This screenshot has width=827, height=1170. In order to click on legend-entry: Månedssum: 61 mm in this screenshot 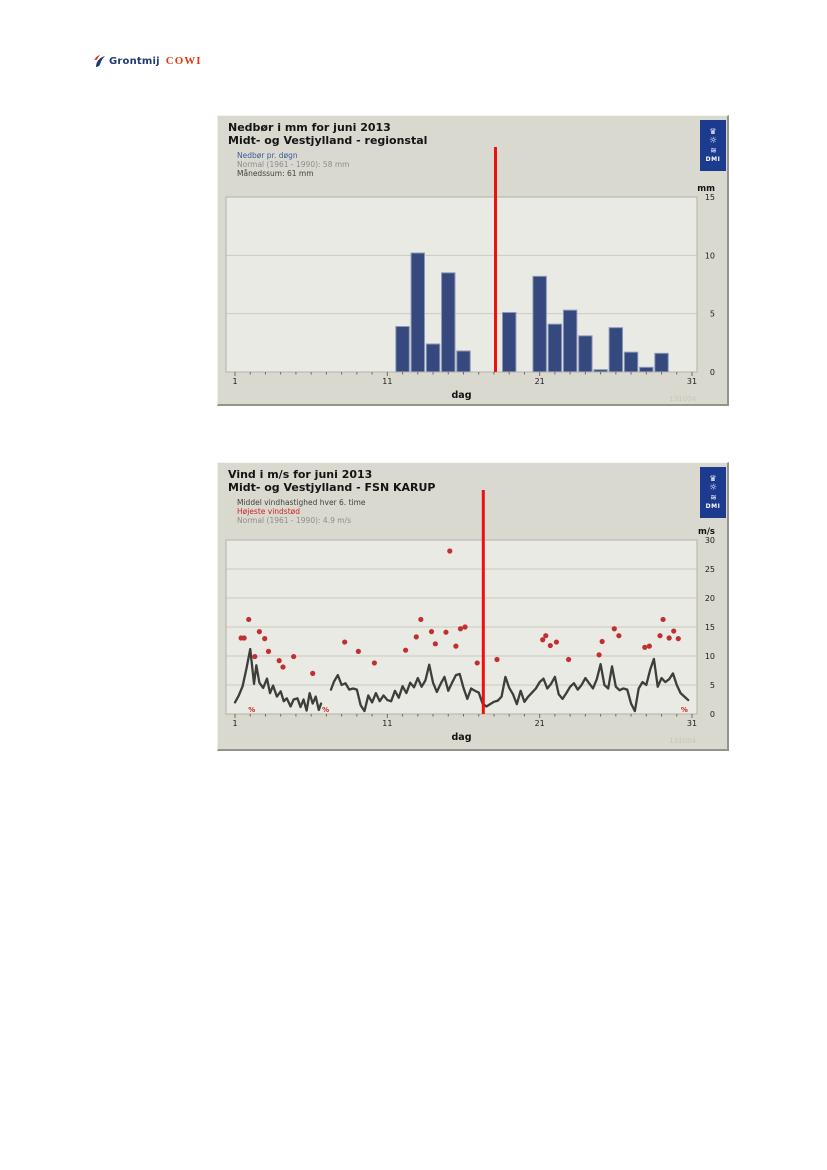, I will do `click(275, 173)`.